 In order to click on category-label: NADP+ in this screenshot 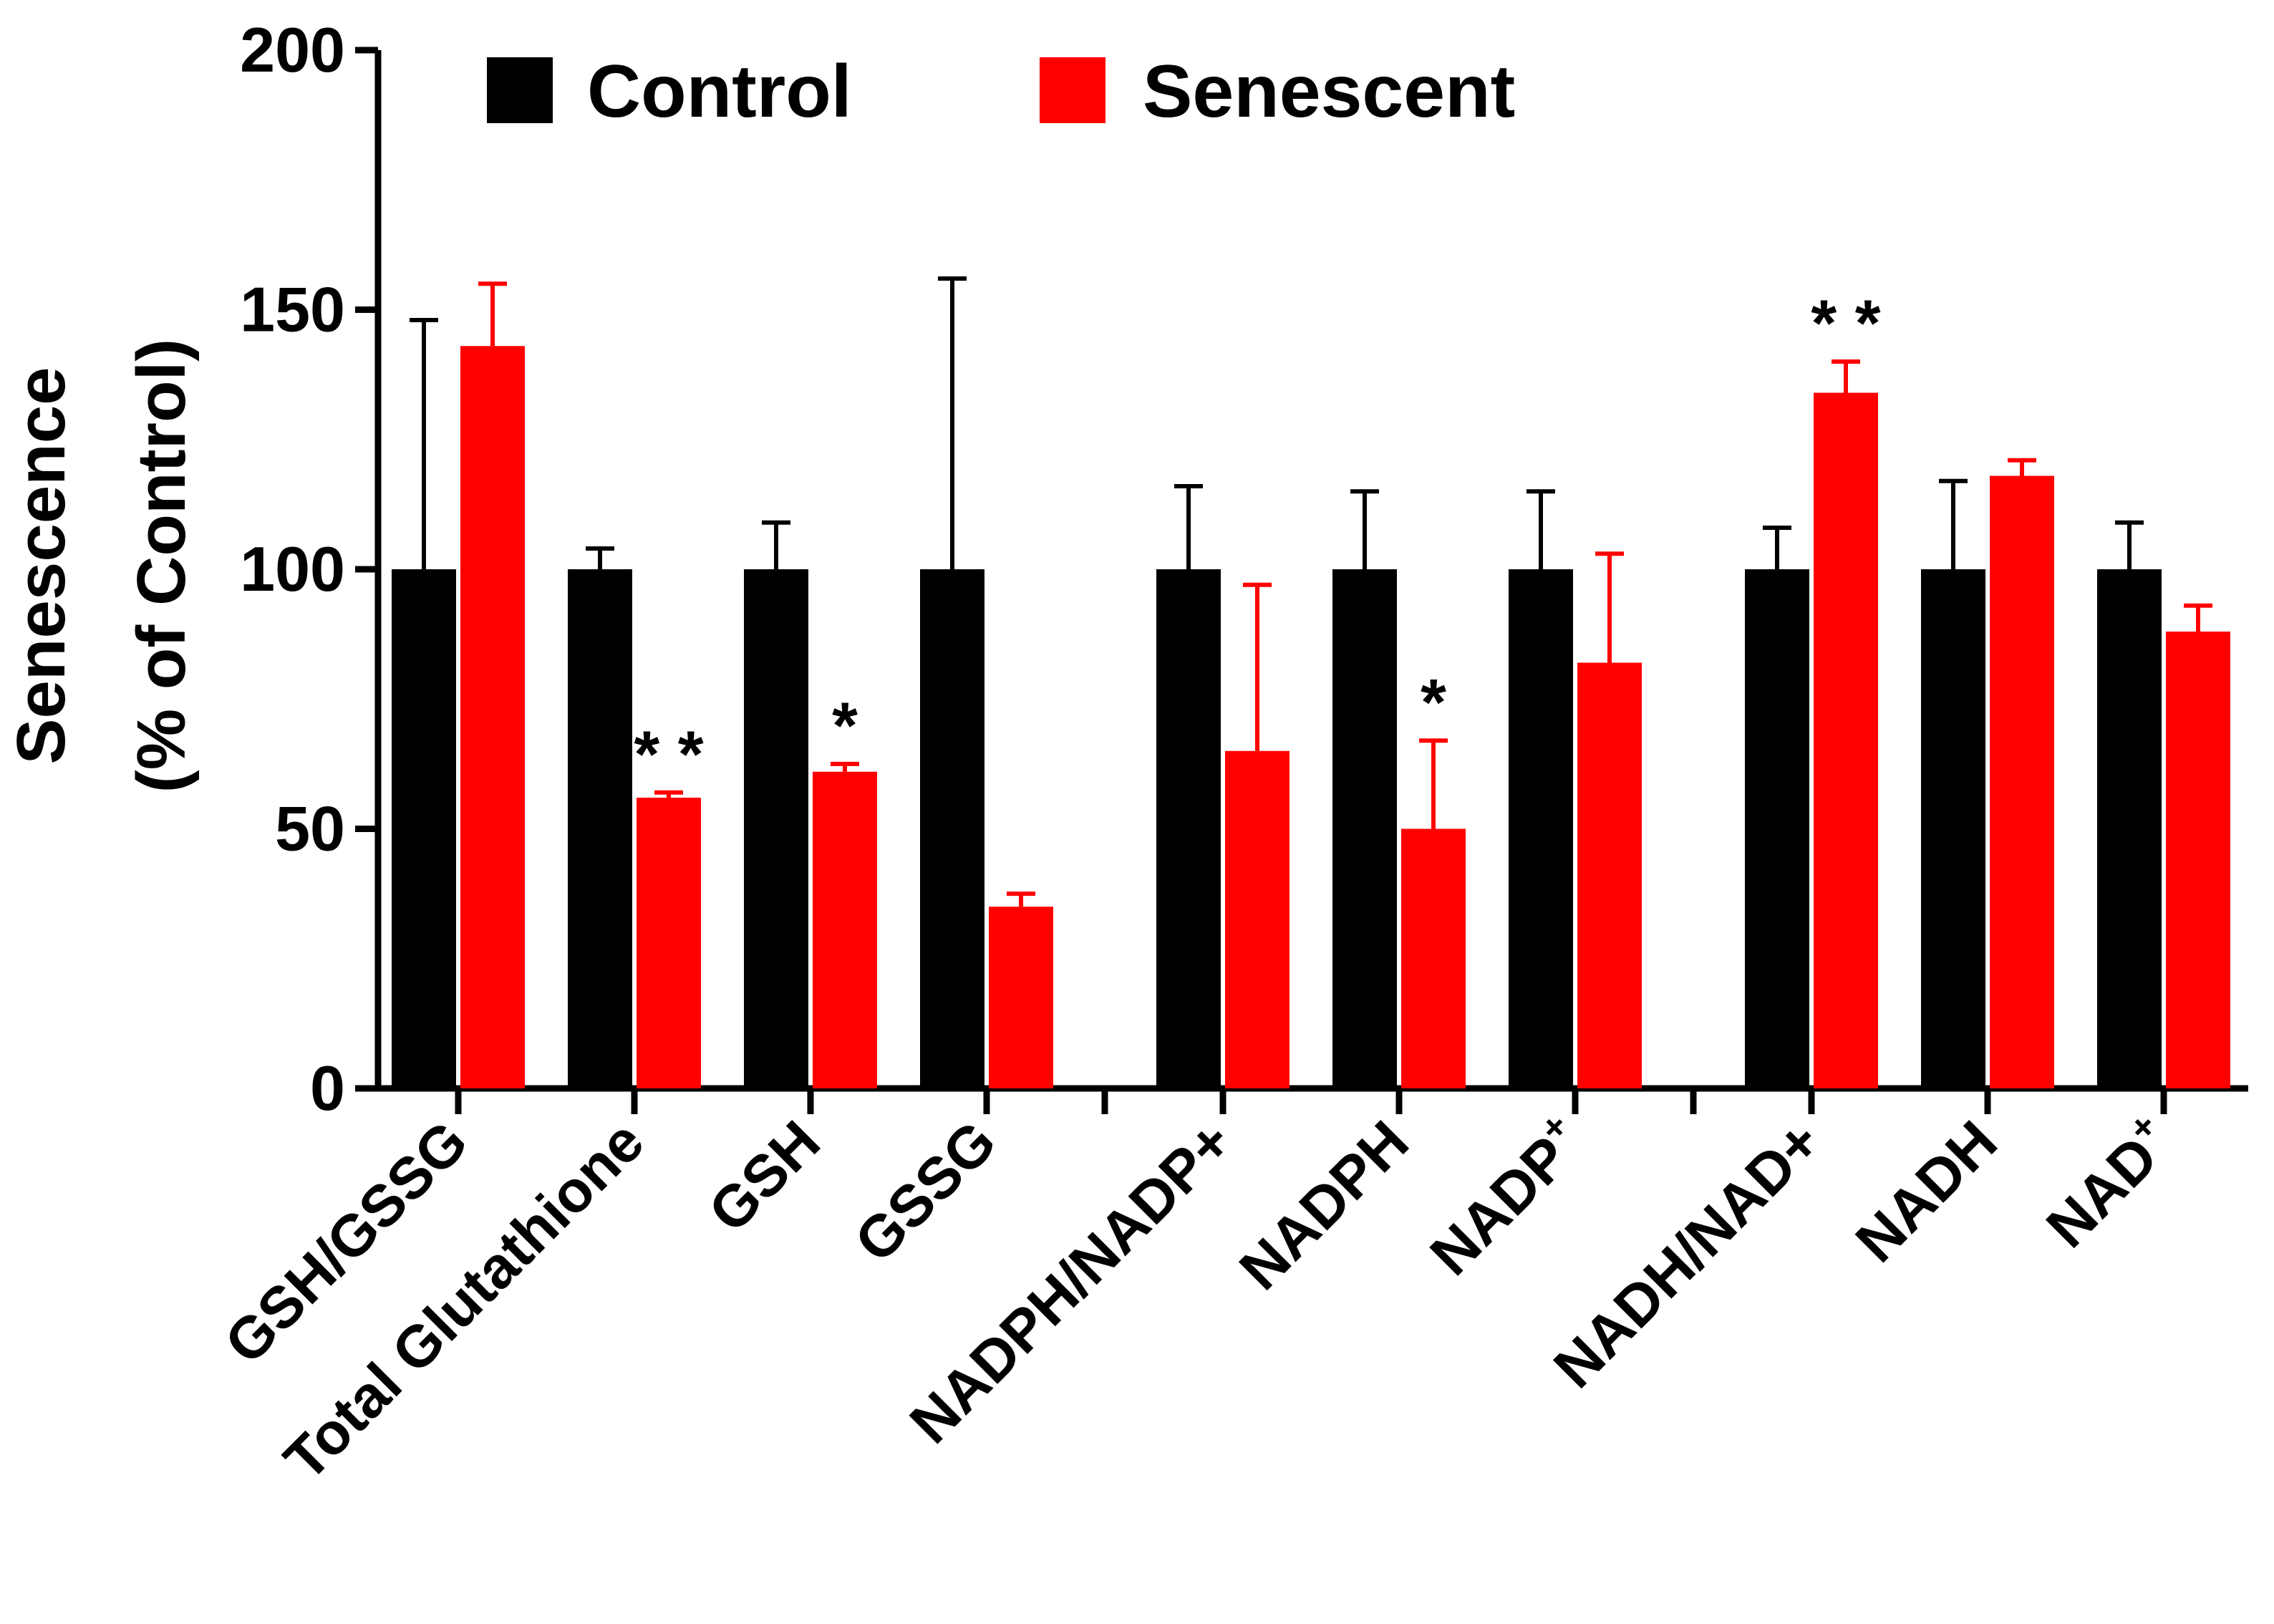, I will do `click(1506, 1196)`.